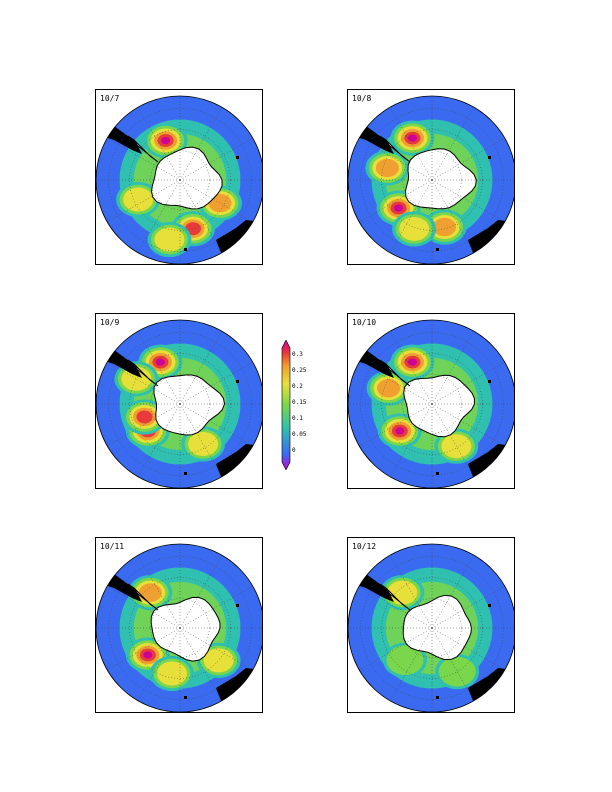 This screenshot has width=612, height=792. What do you see at coordinates (112, 546) in the screenshot?
I see `panel-date-label: 10/11` at bounding box center [112, 546].